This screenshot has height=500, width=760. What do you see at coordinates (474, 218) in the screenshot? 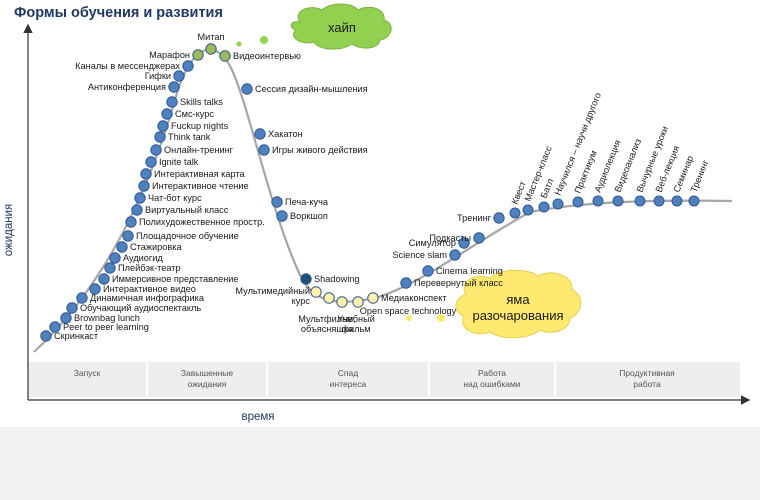
I see `point-label: Тренинг` at bounding box center [474, 218].